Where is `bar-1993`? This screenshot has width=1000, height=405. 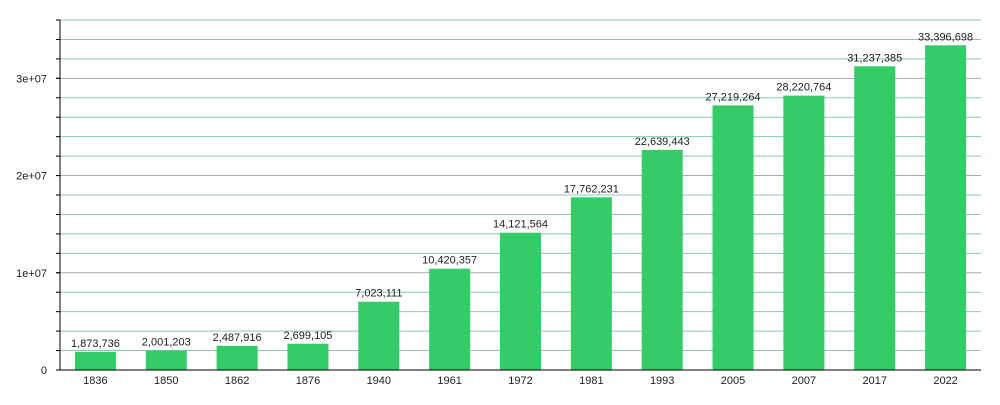
bar-1993 is located at coordinates (662, 259).